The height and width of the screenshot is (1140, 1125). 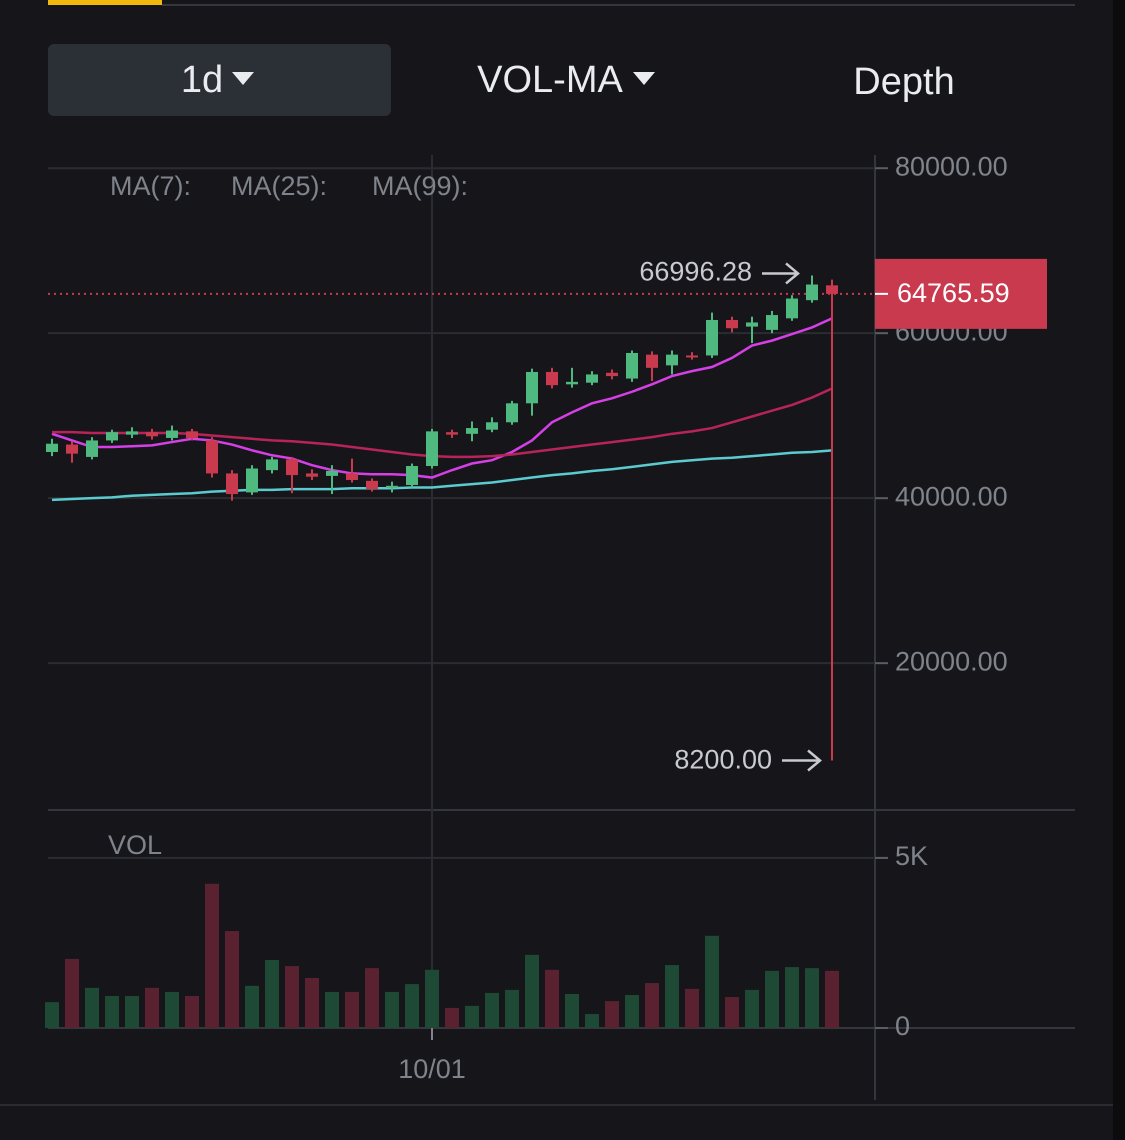 What do you see at coordinates (911, 856) in the screenshot?
I see `y2-tick-label: 5K` at bounding box center [911, 856].